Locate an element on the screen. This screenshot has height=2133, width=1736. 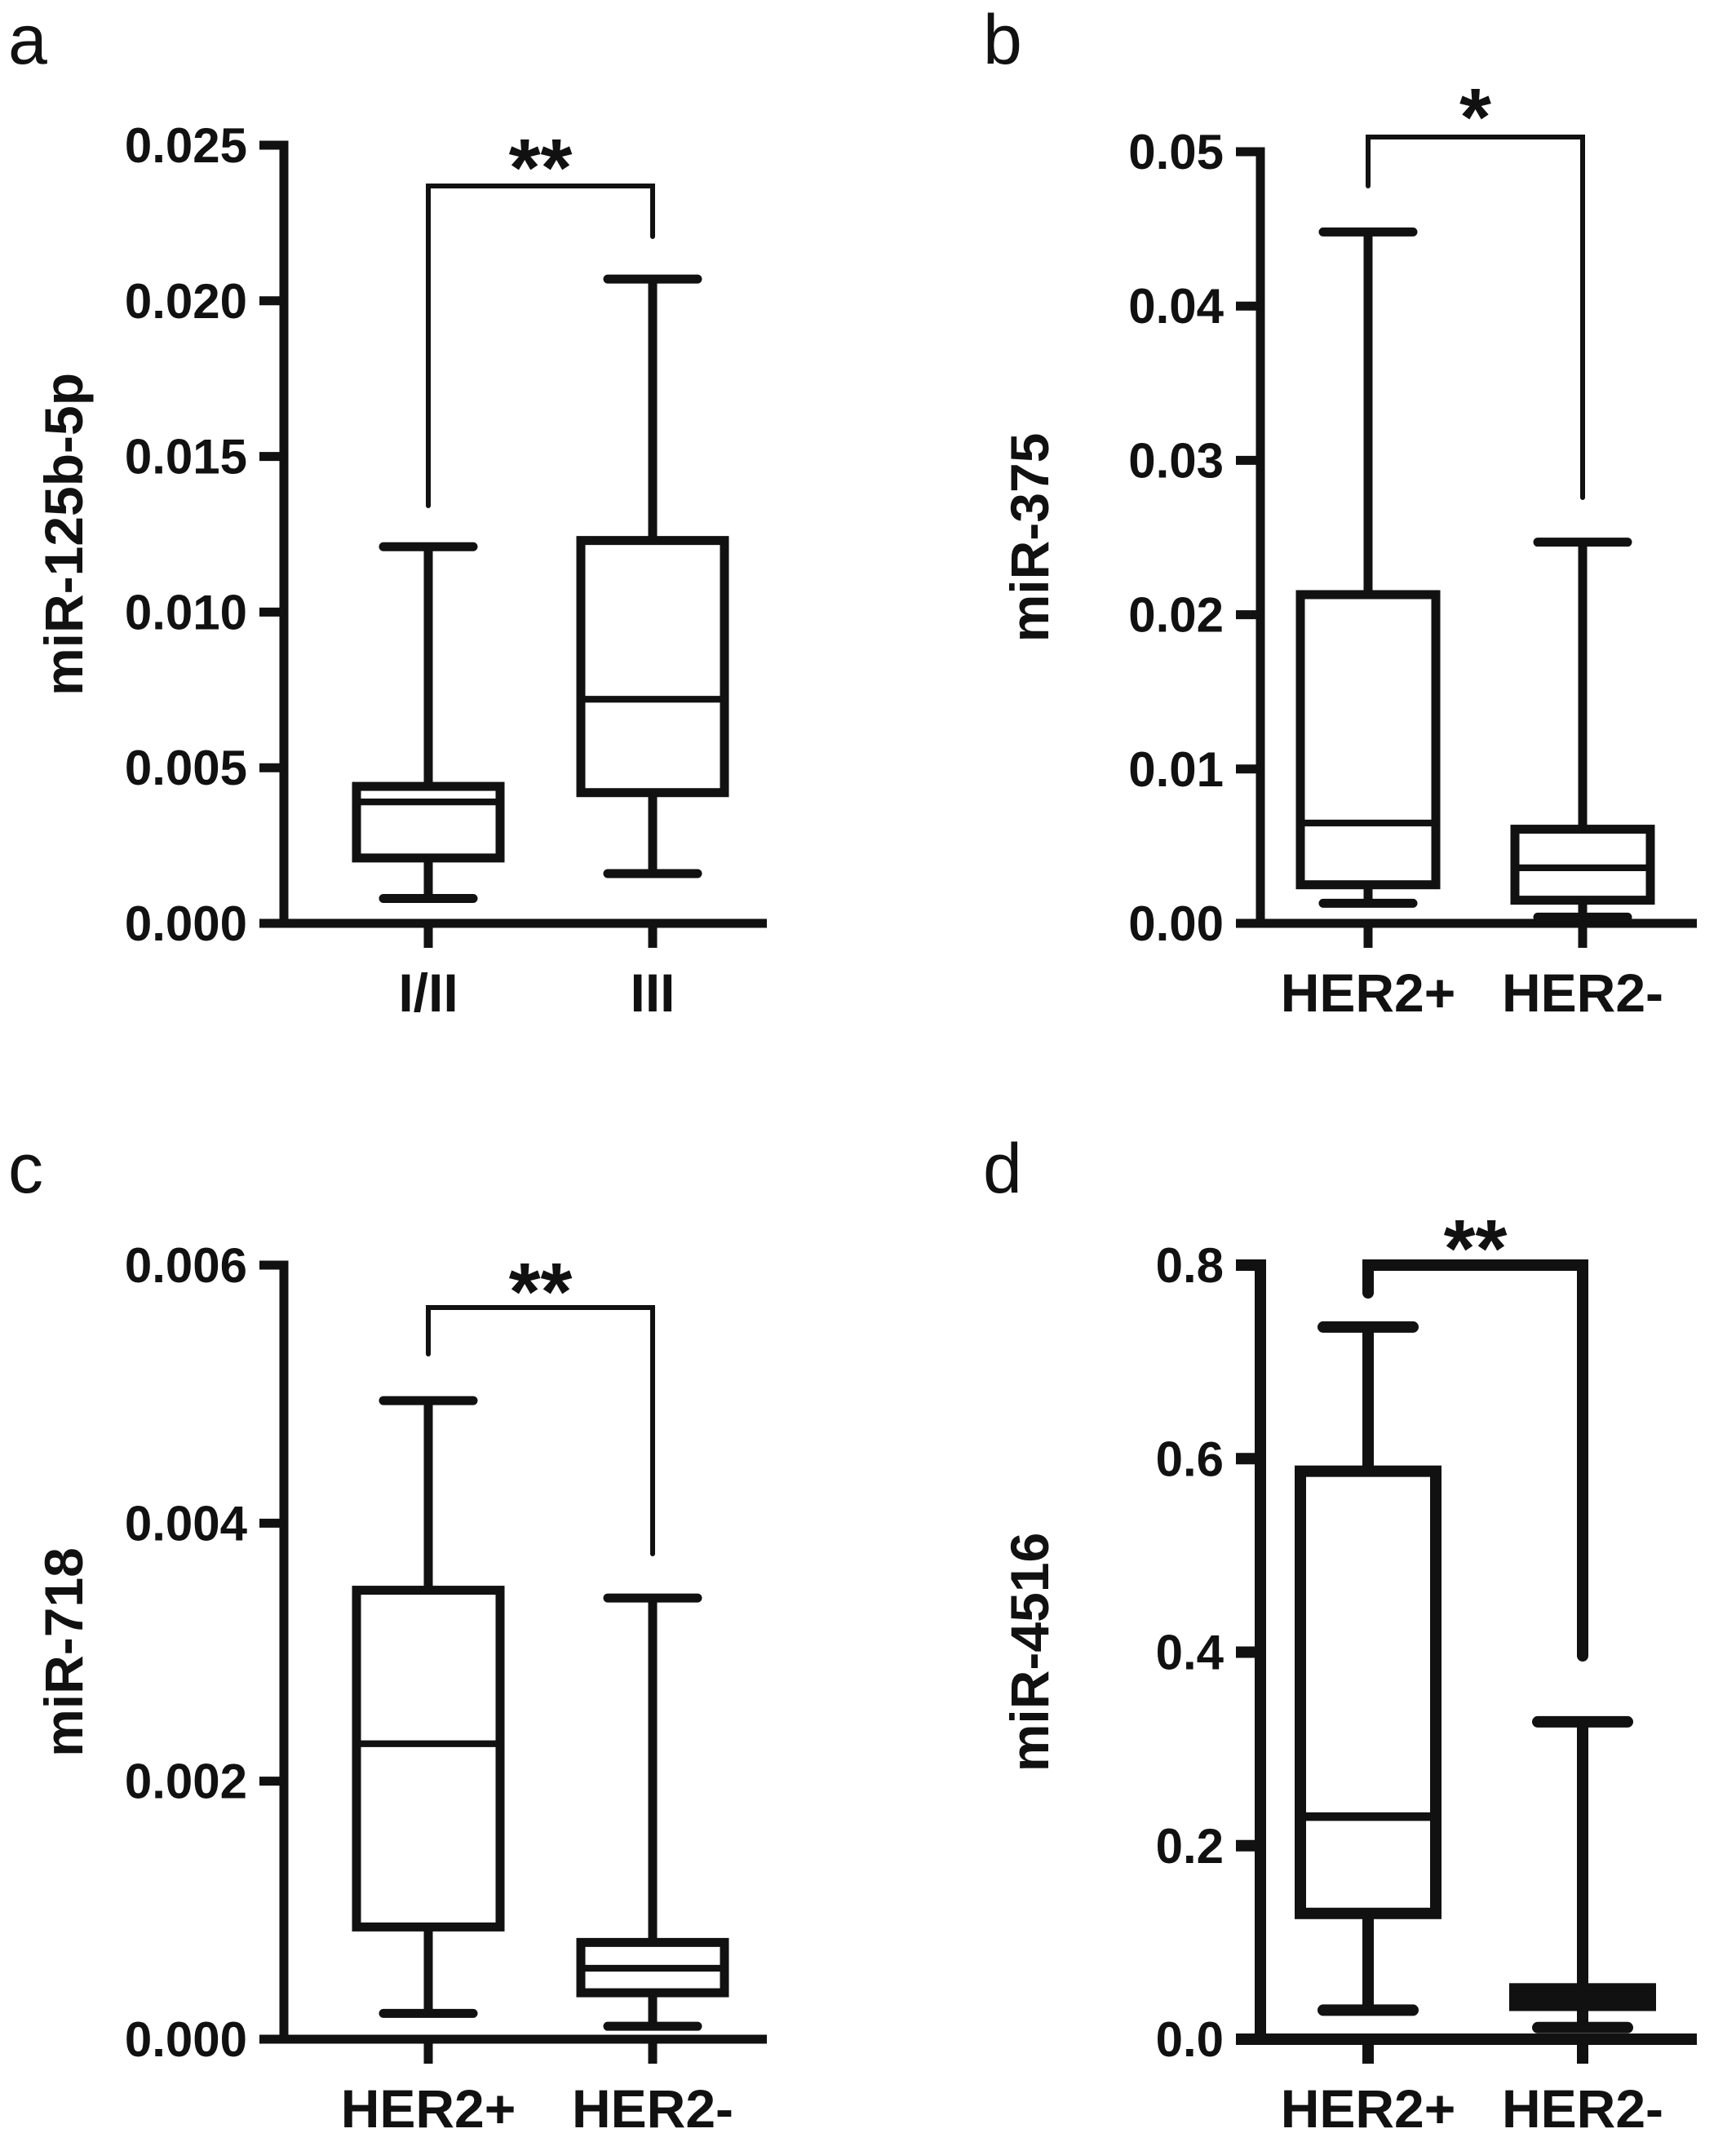
panel-letter: a is located at coordinates (27, 40).